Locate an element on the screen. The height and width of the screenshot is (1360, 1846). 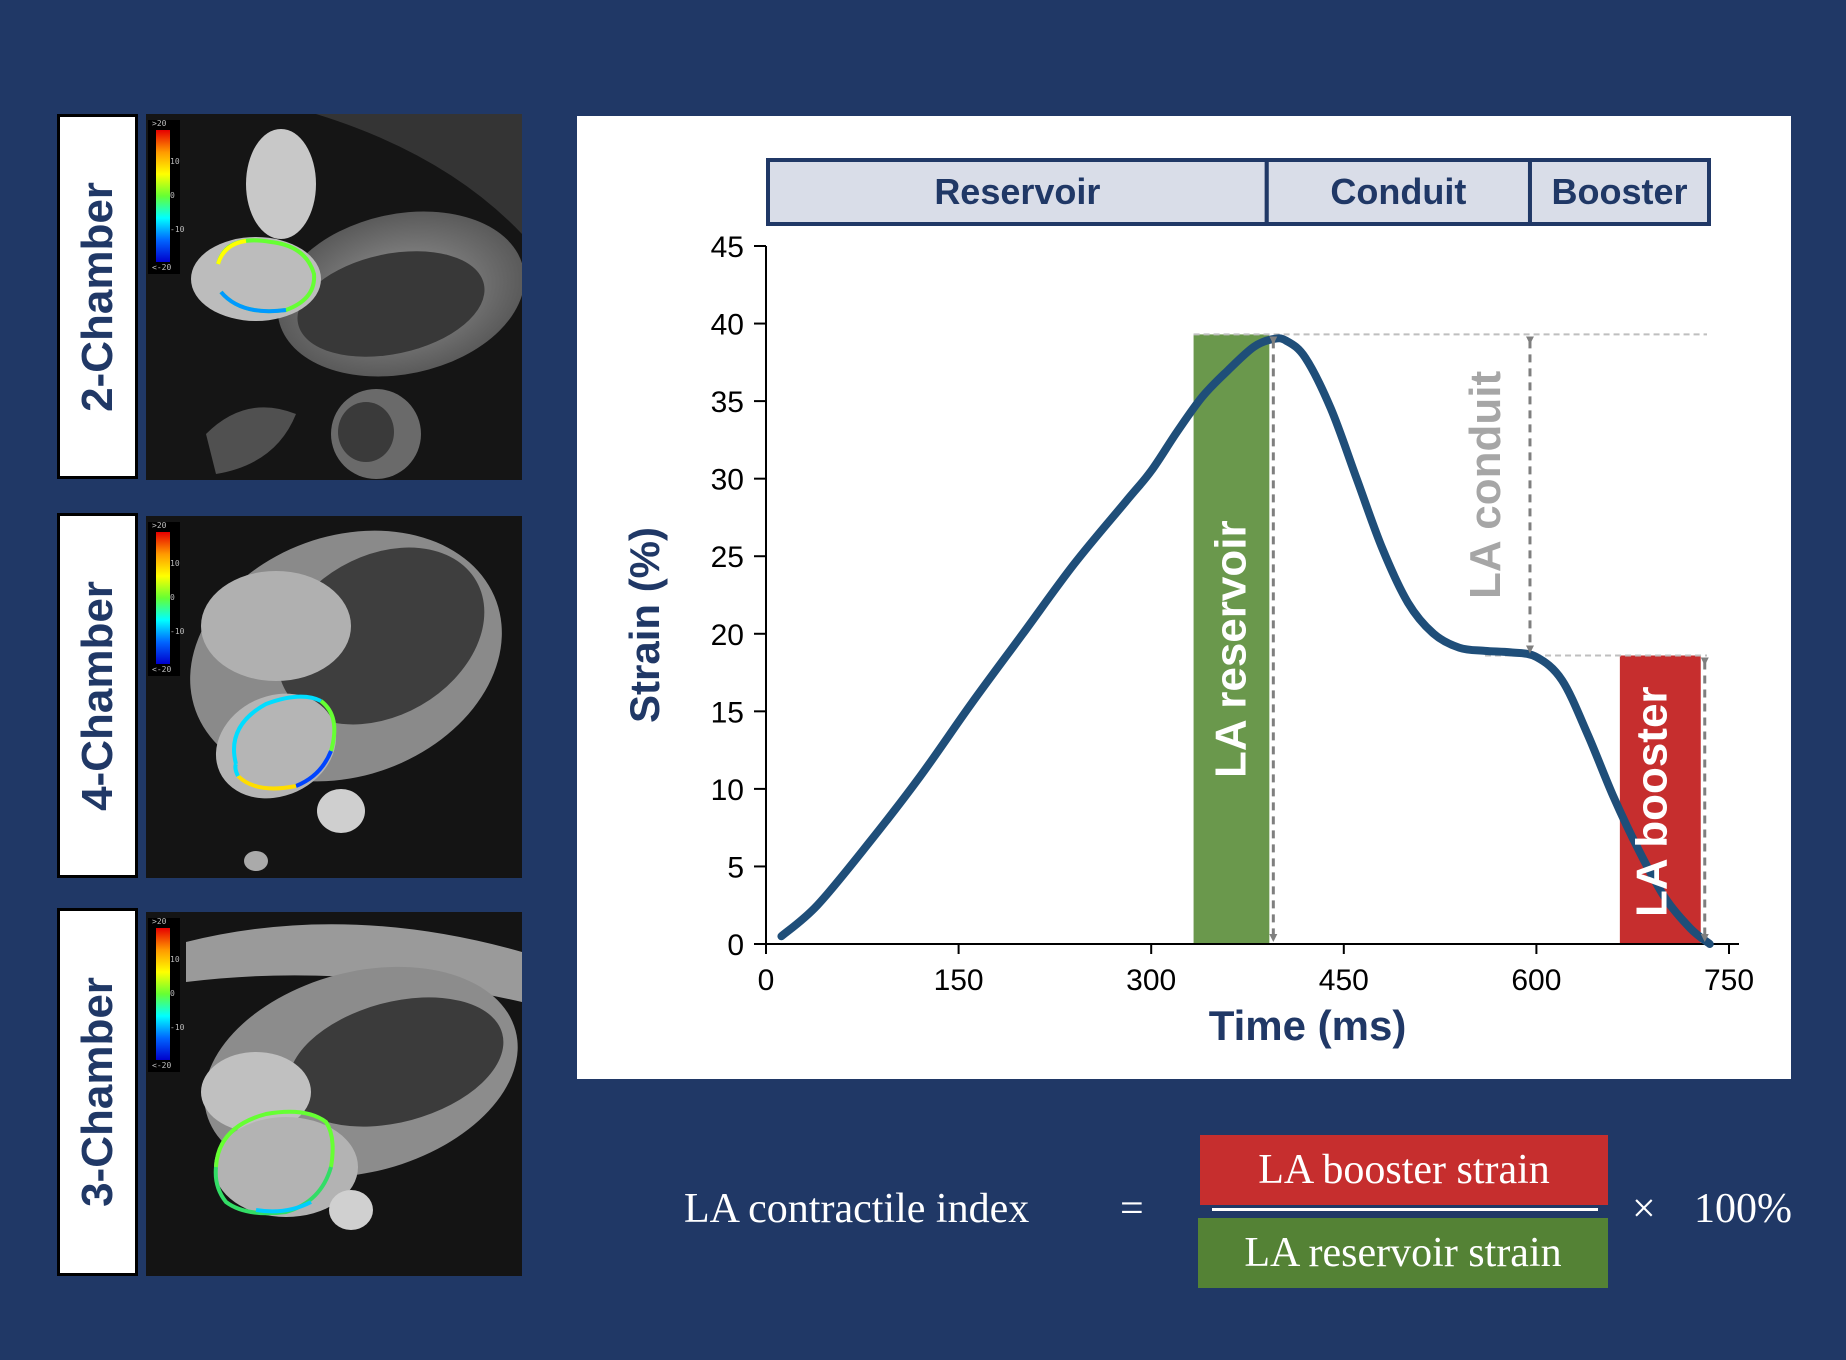
formula-numerator: LA booster strain is located at coordinates (1404, 1170).